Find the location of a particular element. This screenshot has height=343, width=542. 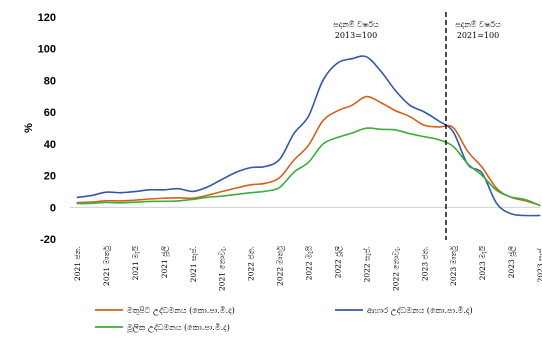

legend-label: ආහාර උද්ධමනය (කො.පා.මි.ද) is located at coordinates (420, 310).